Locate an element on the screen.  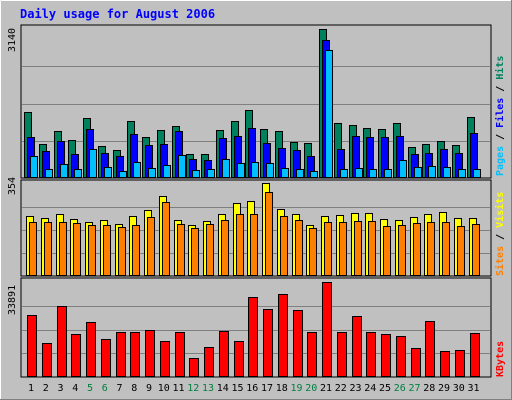
x-label-day-4: 4 is located at coordinates (75, 388).